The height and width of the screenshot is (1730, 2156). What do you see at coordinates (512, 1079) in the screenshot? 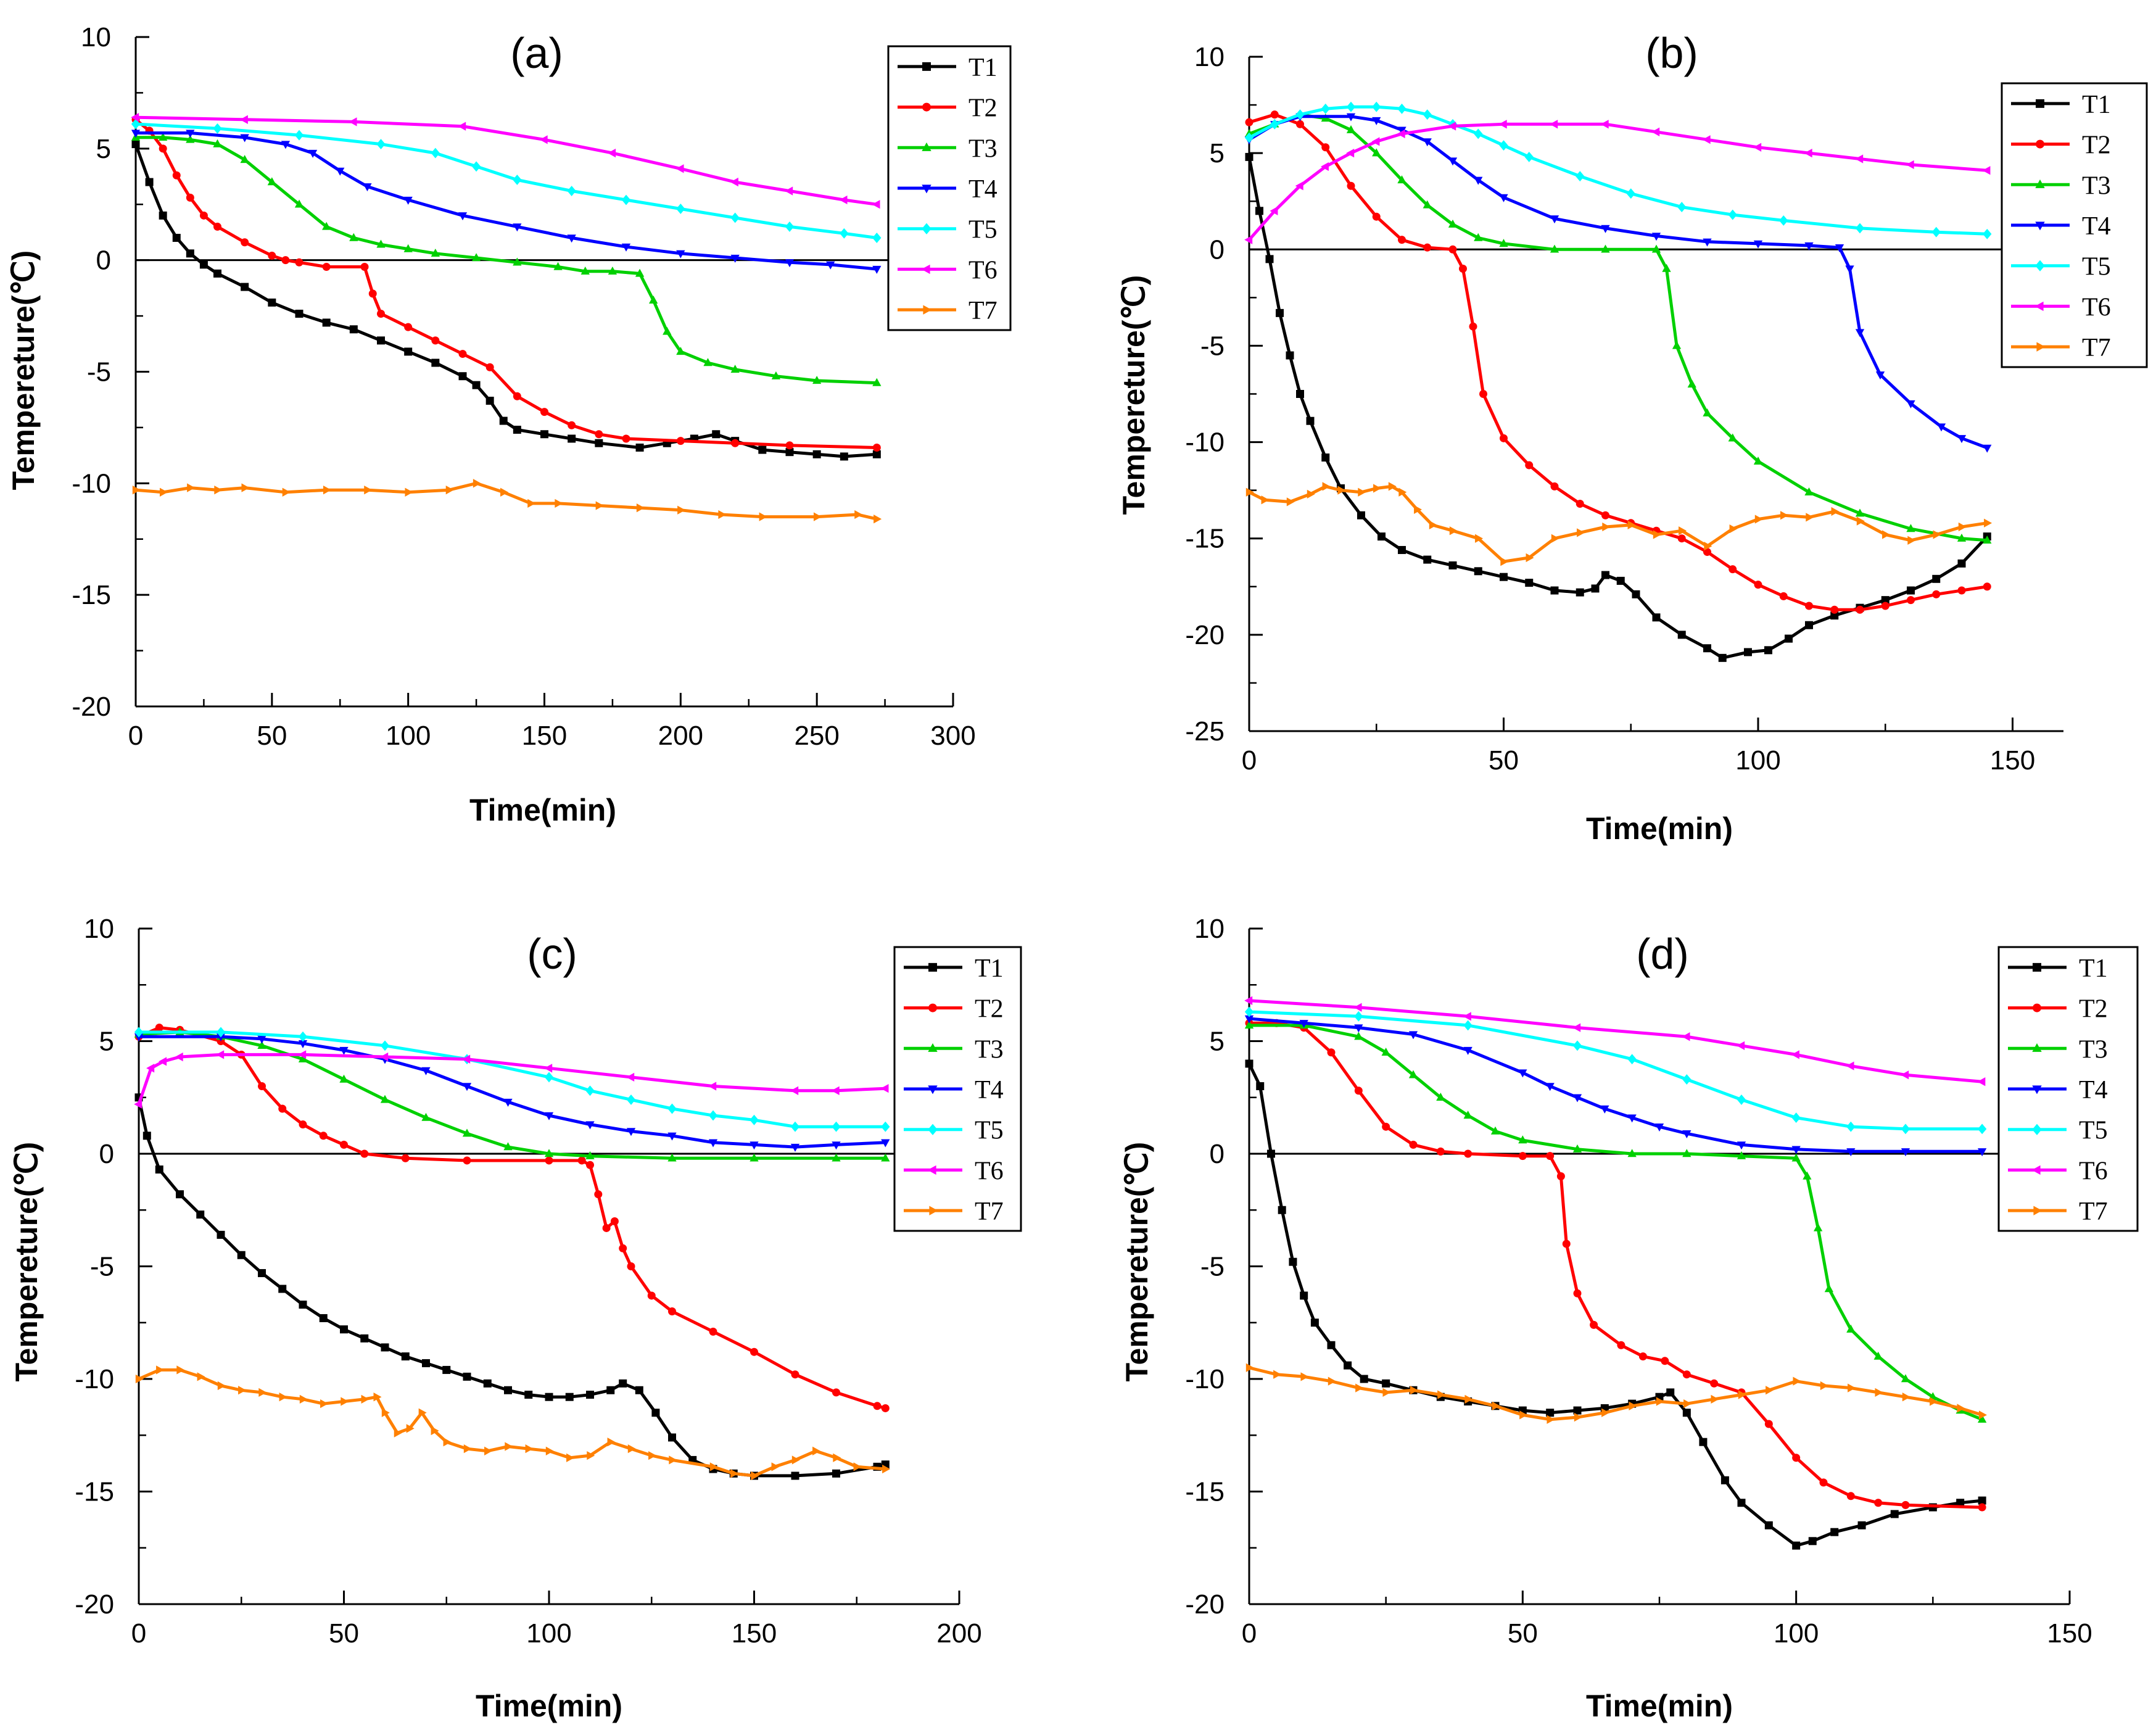
I see `series-T6` at bounding box center [512, 1079].